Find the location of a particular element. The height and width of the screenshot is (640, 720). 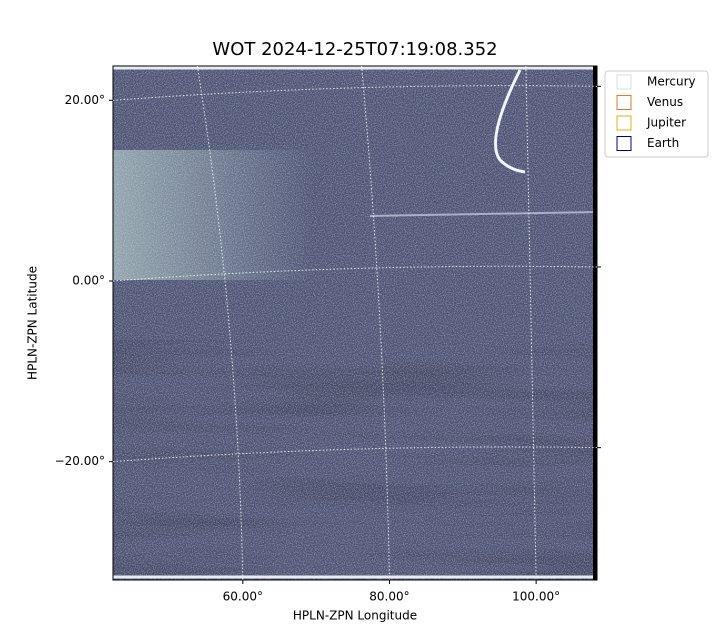

x-axis-label: HPLN-ZPN Longitude is located at coordinates (355, 616).